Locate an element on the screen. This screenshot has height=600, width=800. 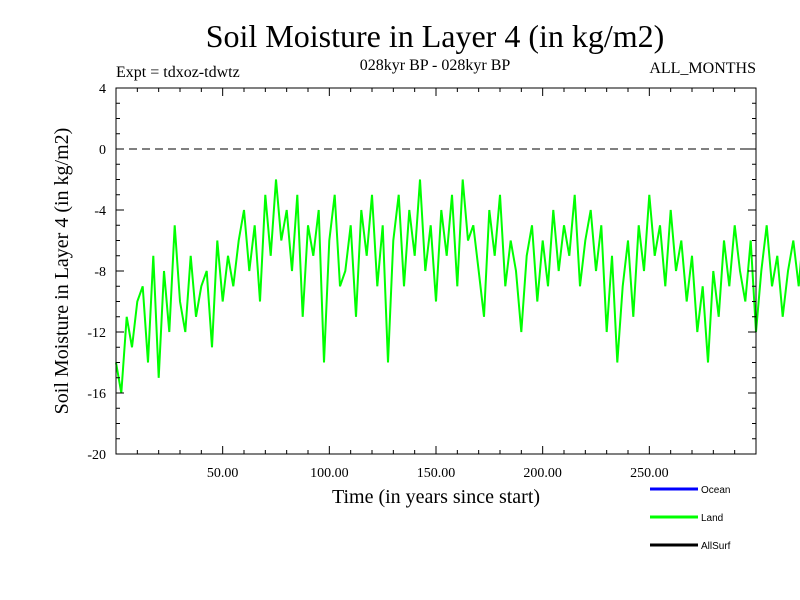
y-tick-label: -16 is located at coordinates (96, 394).